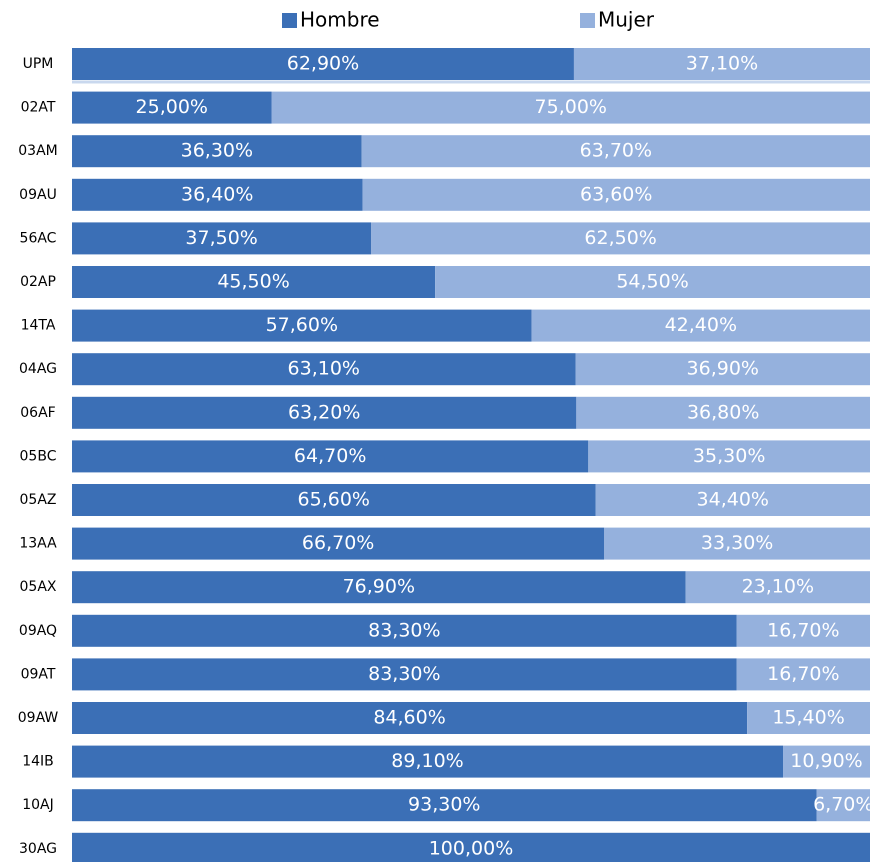 The width and height of the screenshot is (873, 862). I want to click on category-label: 30AG, so click(38, 849).